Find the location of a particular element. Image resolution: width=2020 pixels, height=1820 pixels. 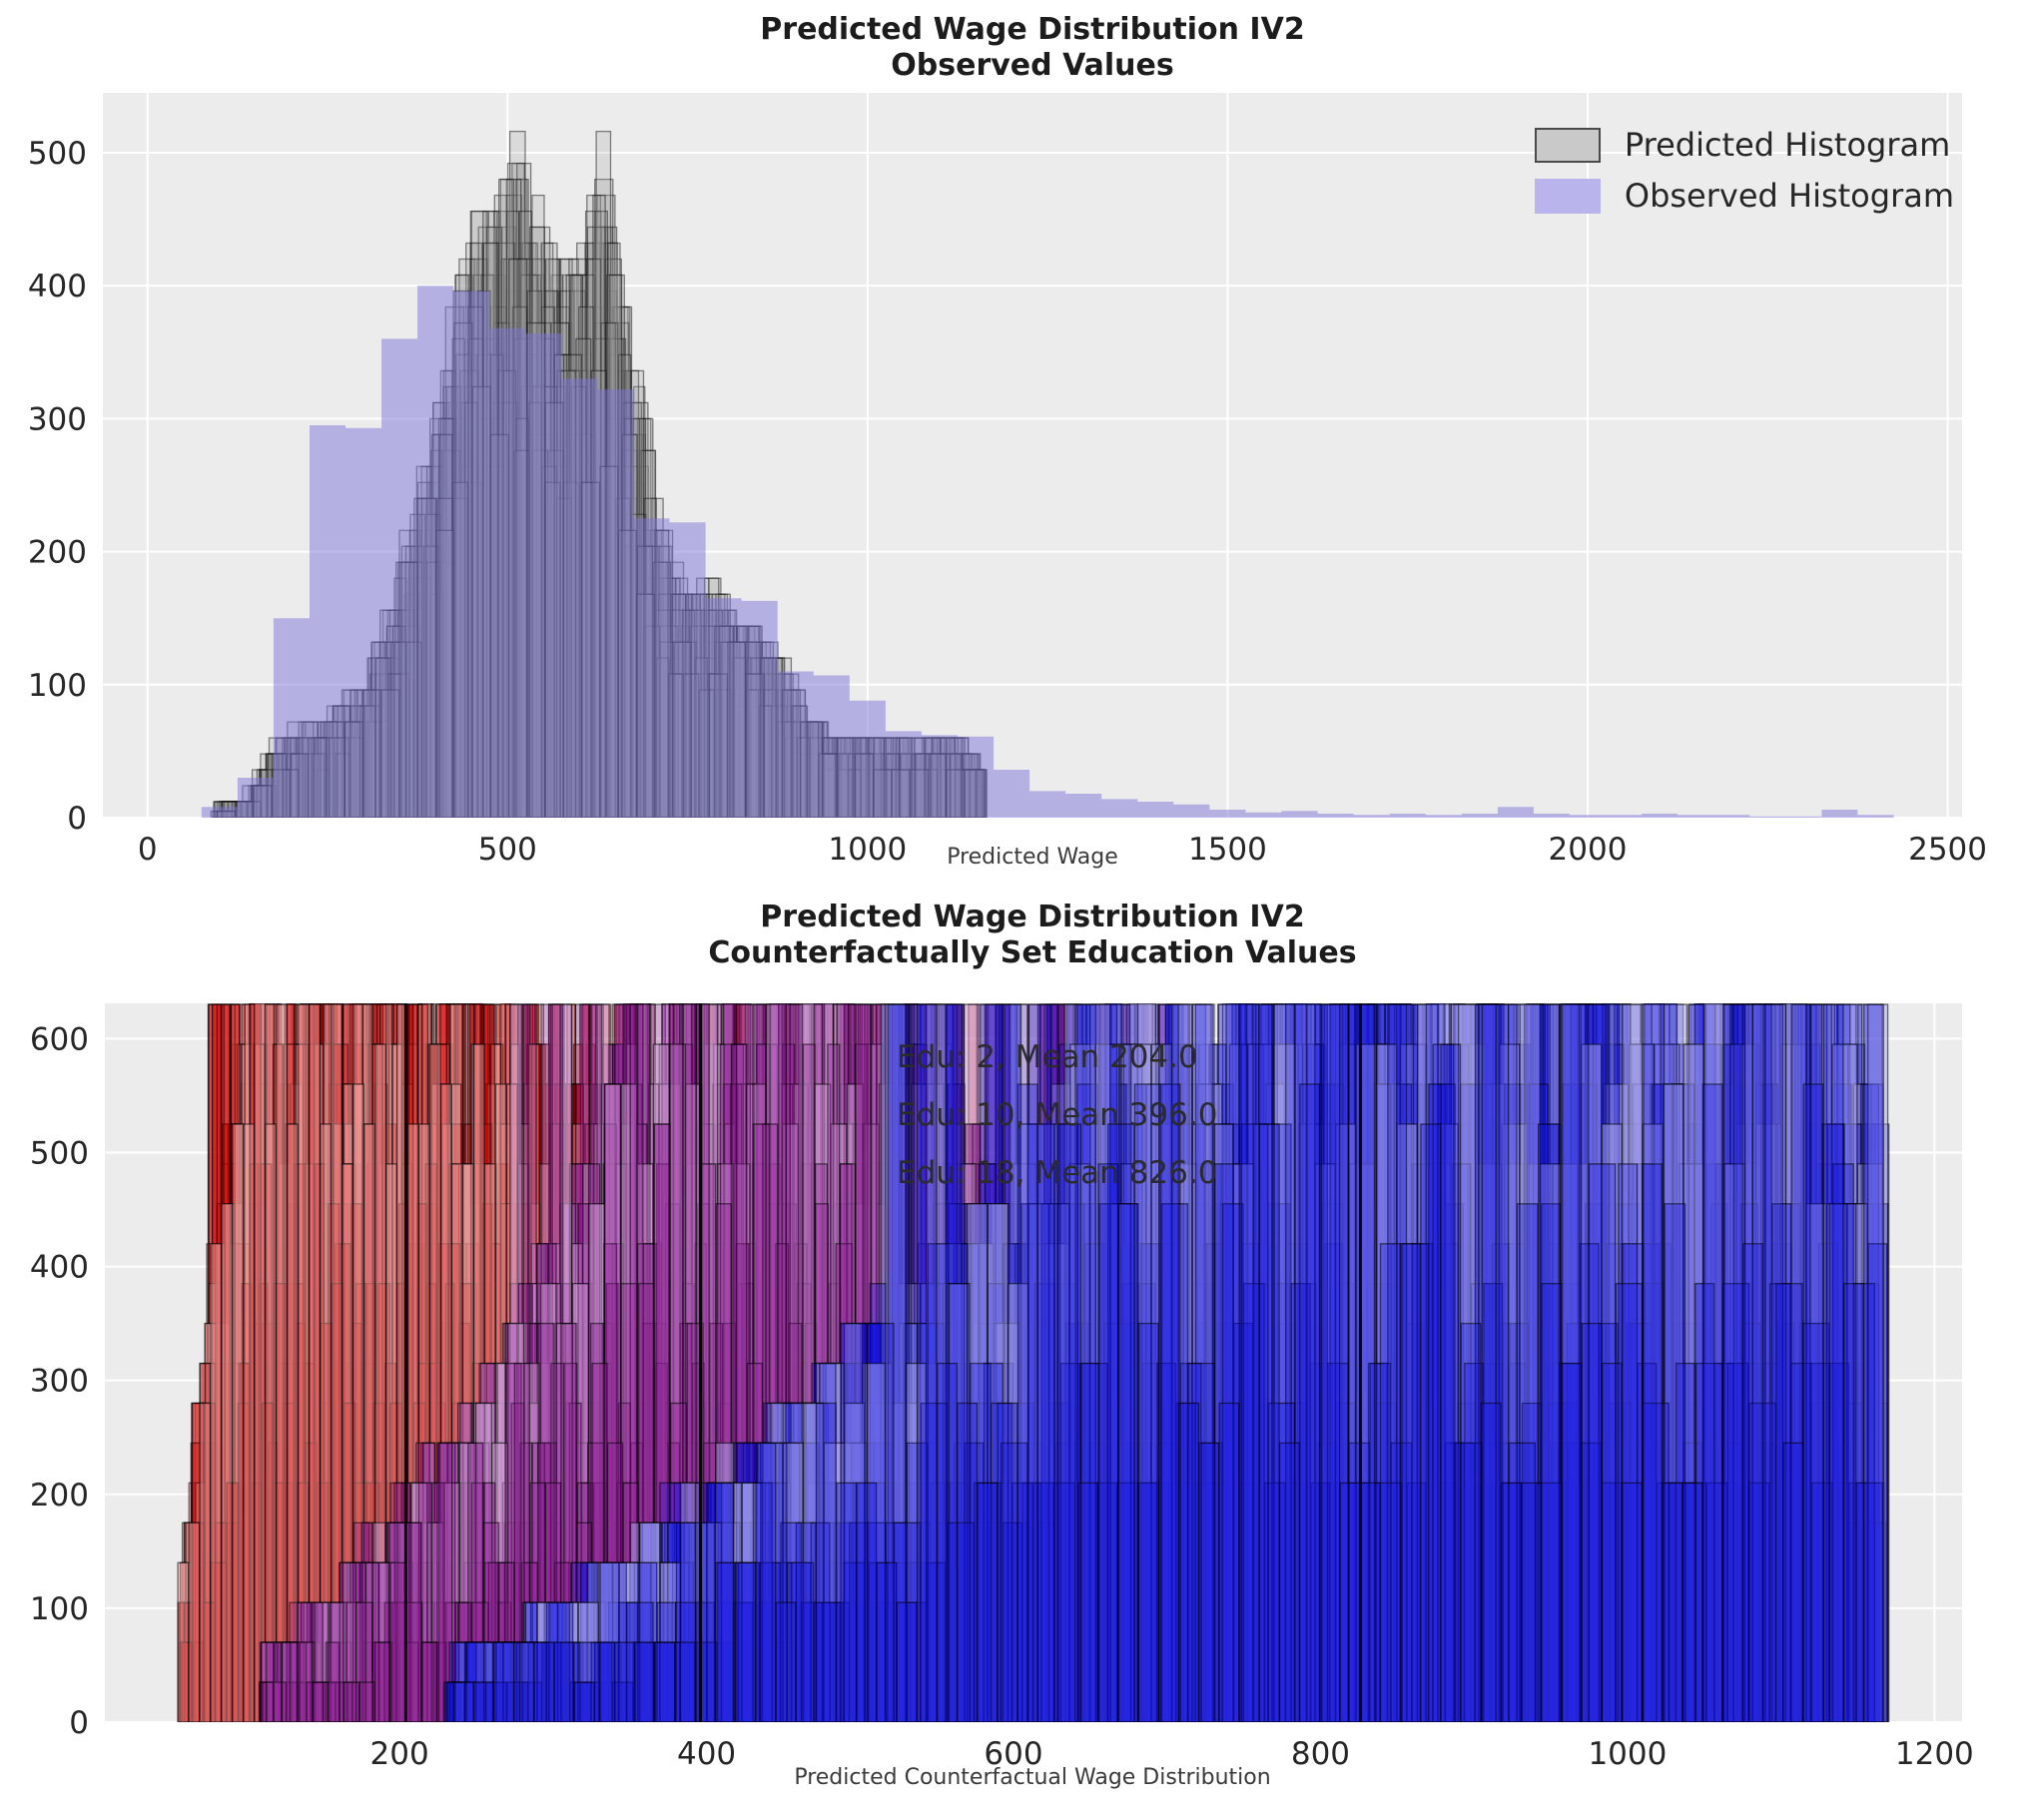

observed-histogram-swatch is located at coordinates (1567, 196).